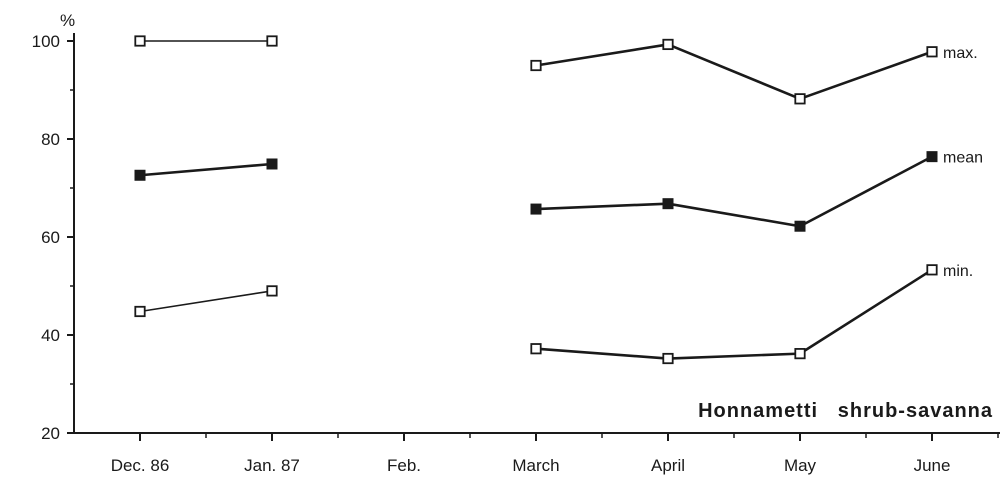 The width and height of the screenshot is (1006, 479). Describe the element at coordinates (800, 465) in the screenshot. I see `x-tick-label: May` at that location.